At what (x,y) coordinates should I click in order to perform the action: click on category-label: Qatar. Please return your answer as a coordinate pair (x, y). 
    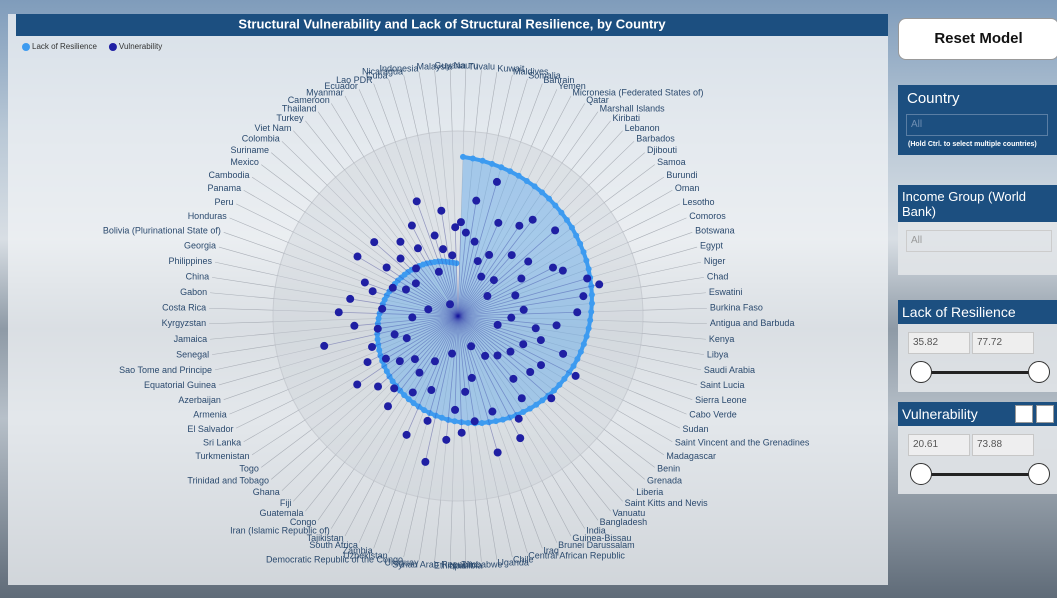
    Looking at the image, I should click on (597, 100).